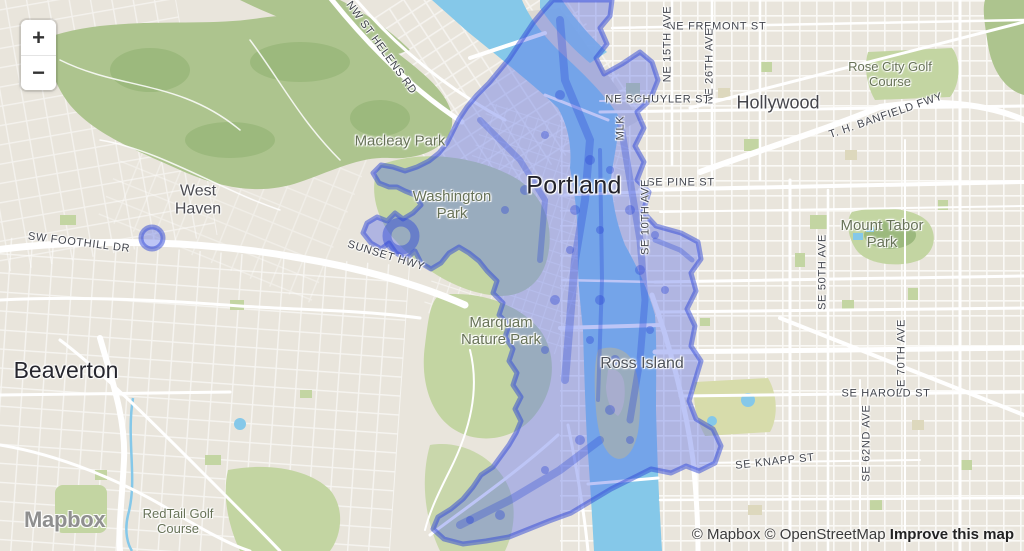 Image resolution: width=1024 pixels, height=551 pixels. I want to click on osm-attribution-link: © OpenStreetMap, so click(825, 534).